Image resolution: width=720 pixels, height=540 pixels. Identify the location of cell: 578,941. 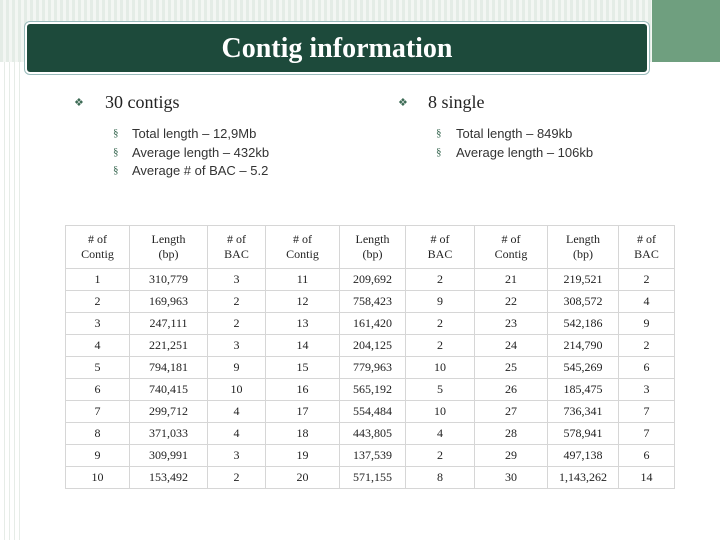
(583, 433).